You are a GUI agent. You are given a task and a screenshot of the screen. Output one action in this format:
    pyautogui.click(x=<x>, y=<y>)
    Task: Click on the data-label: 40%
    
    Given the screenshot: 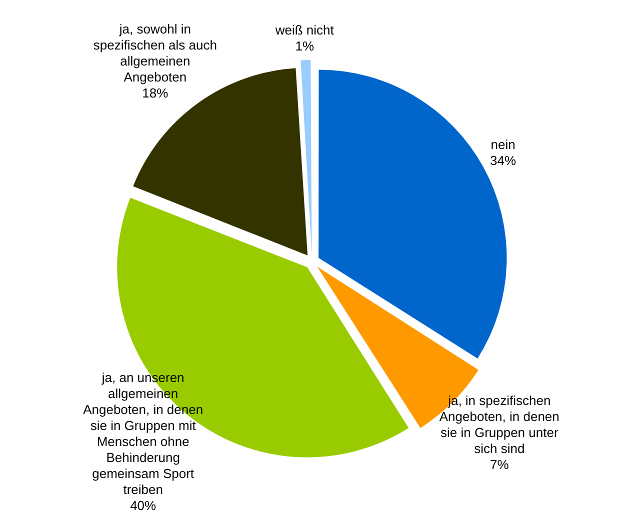 What is the action you would take?
    pyautogui.click(x=143, y=506)
    